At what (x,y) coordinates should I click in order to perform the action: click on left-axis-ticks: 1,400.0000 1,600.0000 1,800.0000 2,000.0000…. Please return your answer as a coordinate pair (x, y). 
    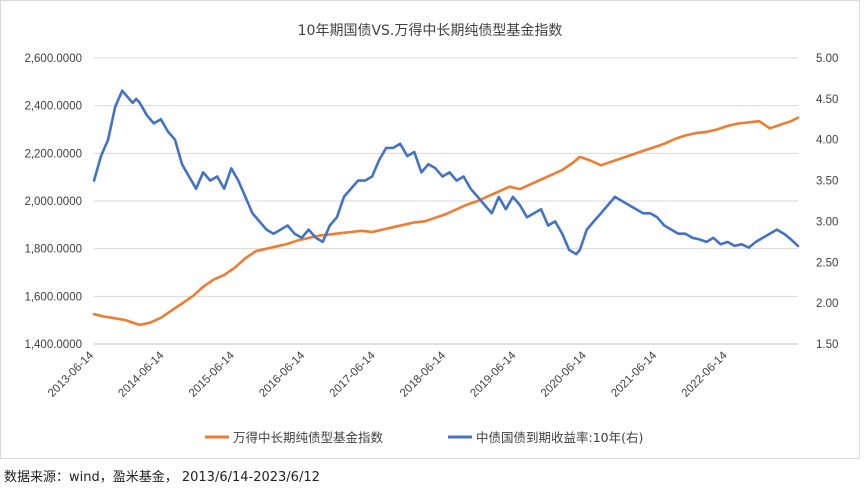
    Looking at the image, I should click on (53, 202).